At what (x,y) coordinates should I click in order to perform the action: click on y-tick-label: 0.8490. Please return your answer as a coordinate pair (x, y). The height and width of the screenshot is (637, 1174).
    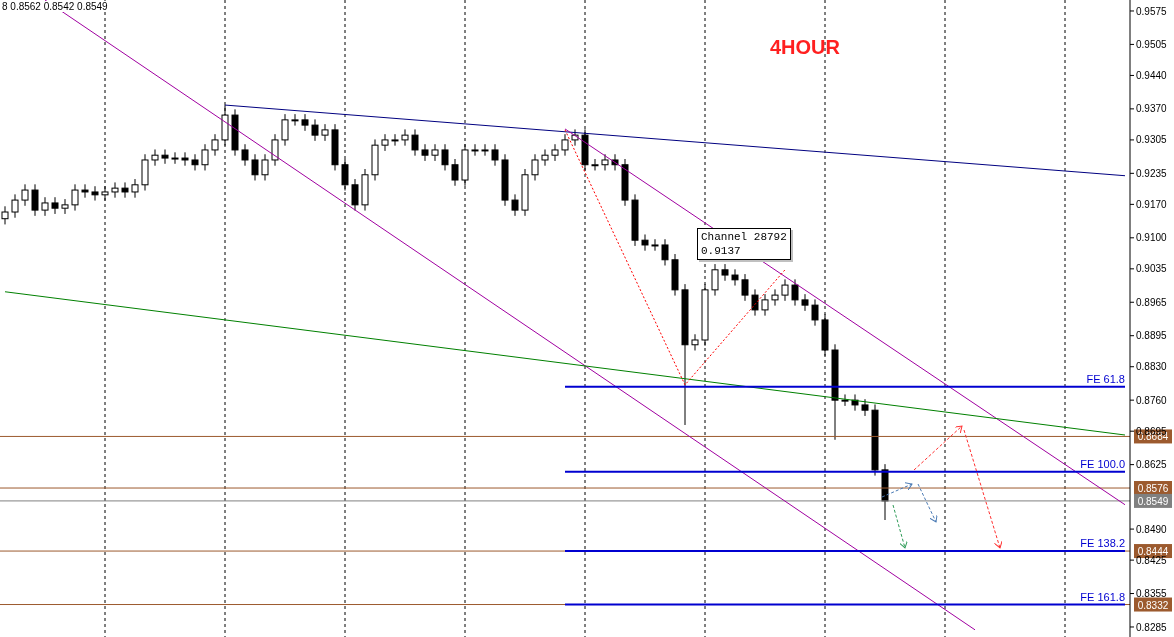
    Looking at the image, I should click on (1152, 529).